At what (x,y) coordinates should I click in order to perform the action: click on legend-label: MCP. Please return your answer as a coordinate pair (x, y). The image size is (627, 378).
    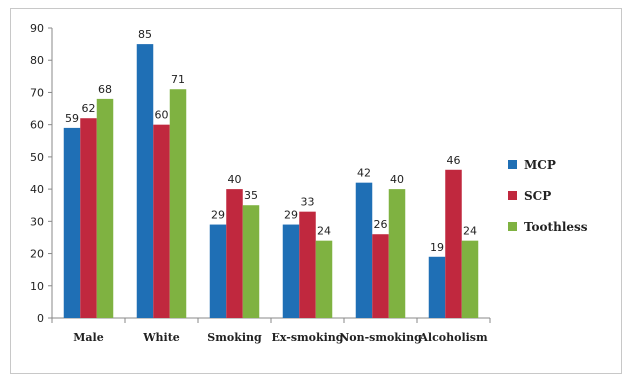
    Looking at the image, I should click on (540, 165).